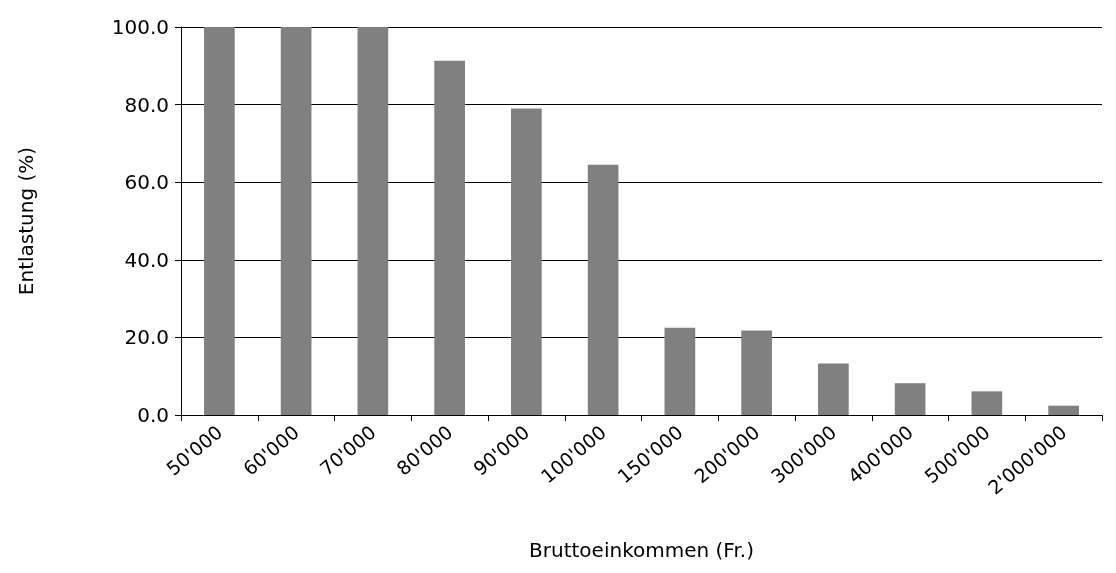  What do you see at coordinates (26, 221) in the screenshot?
I see `y-axis-title: Entlastung (%)` at bounding box center [26, 221].